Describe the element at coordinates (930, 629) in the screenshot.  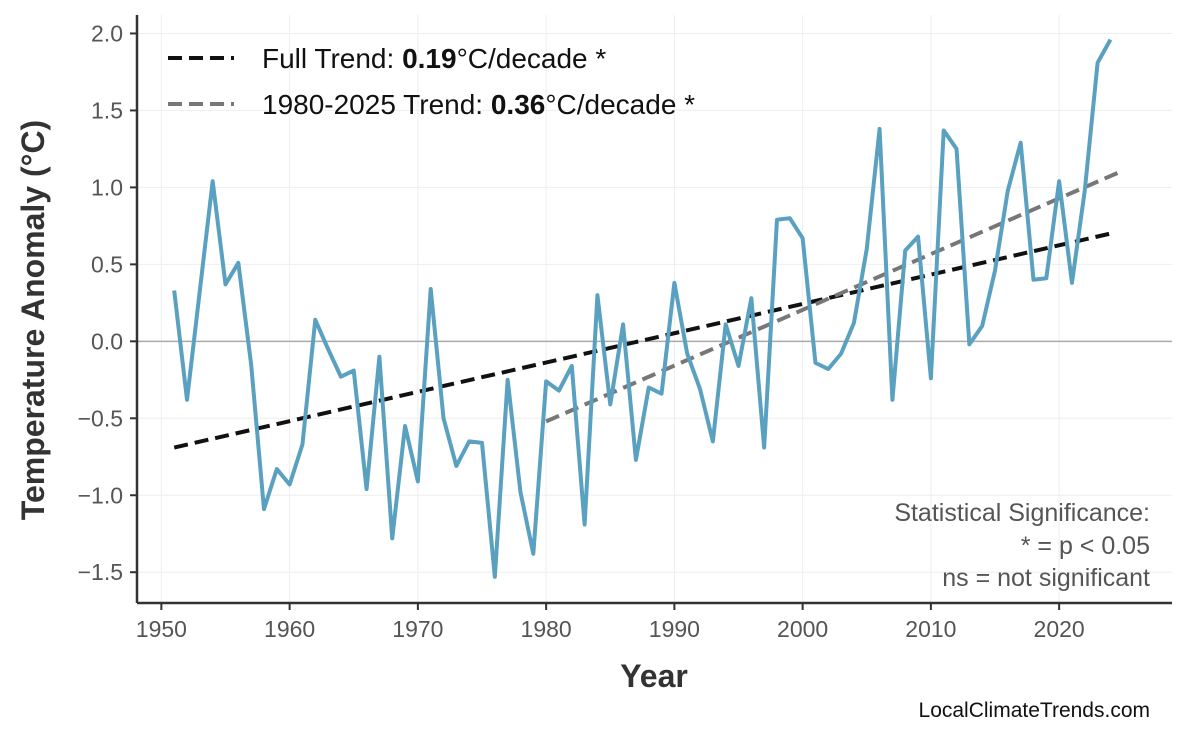
I see `x-tick-label: 2010` at that location.